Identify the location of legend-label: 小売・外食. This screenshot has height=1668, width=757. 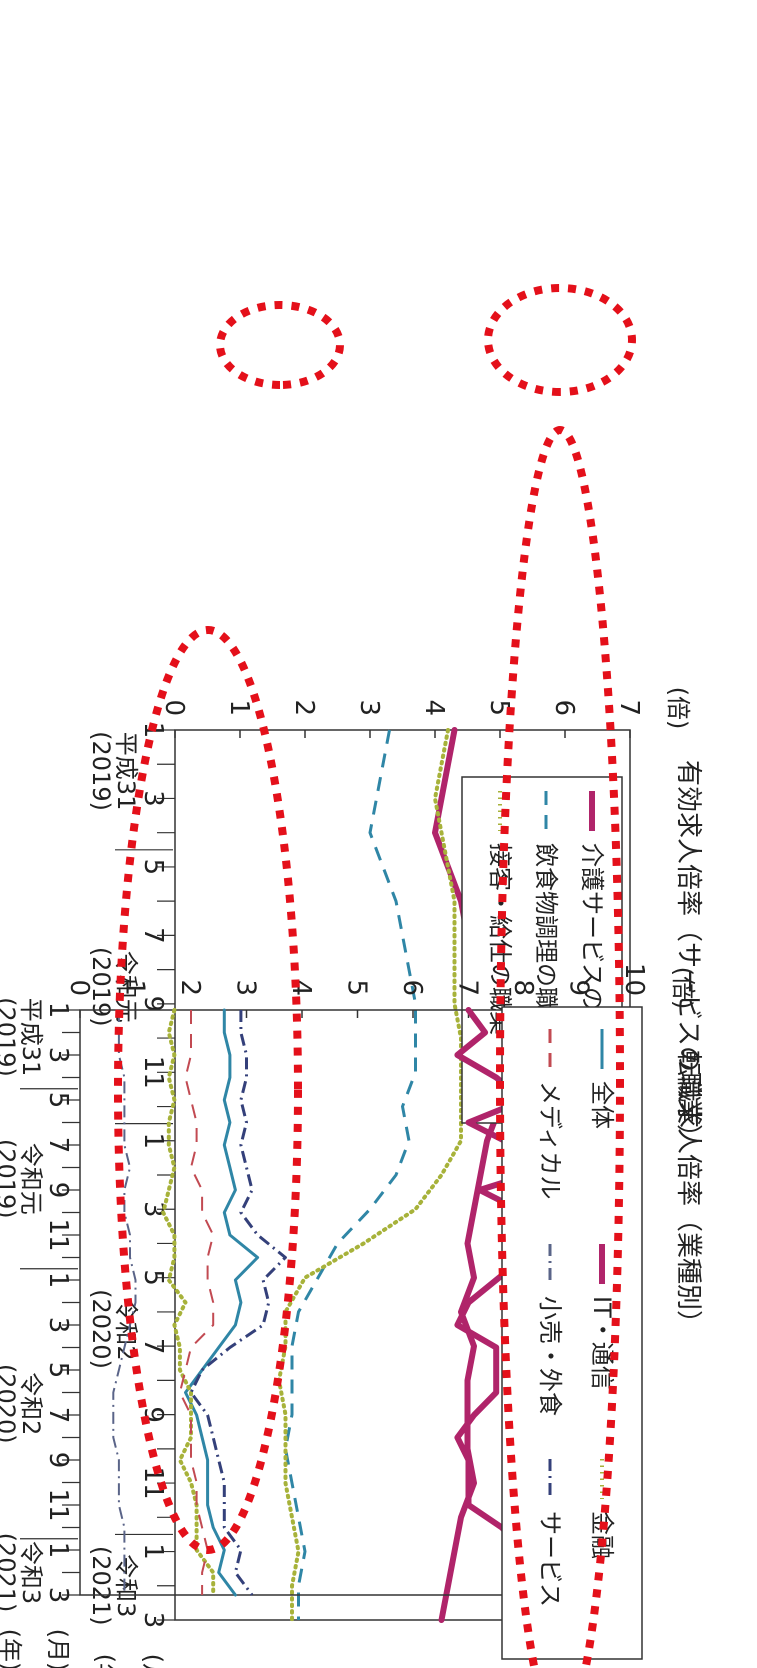
(550, 1356).